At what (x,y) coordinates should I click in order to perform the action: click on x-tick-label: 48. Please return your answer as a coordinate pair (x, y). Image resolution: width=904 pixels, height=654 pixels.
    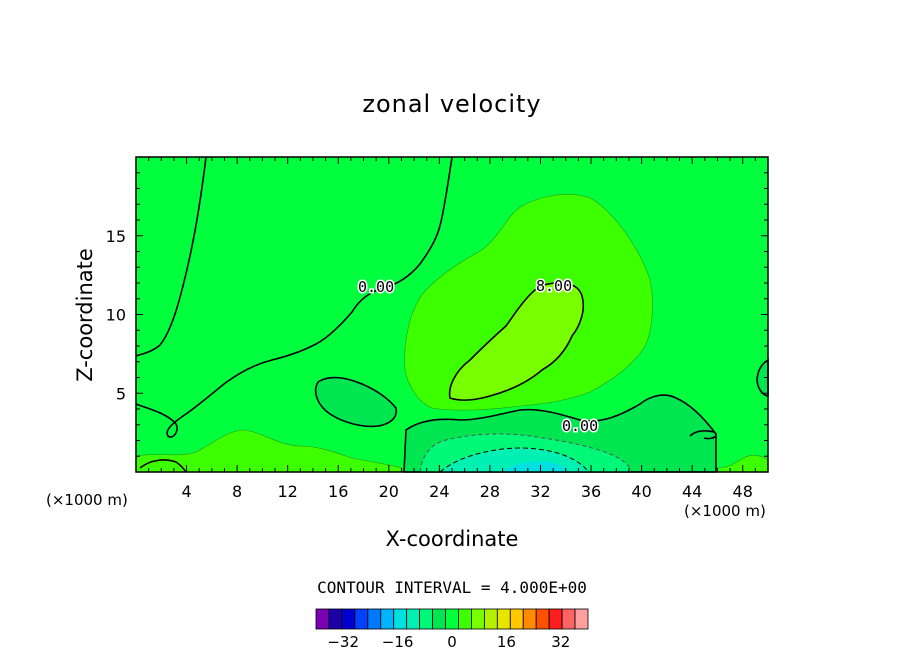
    Looking at the image, I should click on (743, 491).